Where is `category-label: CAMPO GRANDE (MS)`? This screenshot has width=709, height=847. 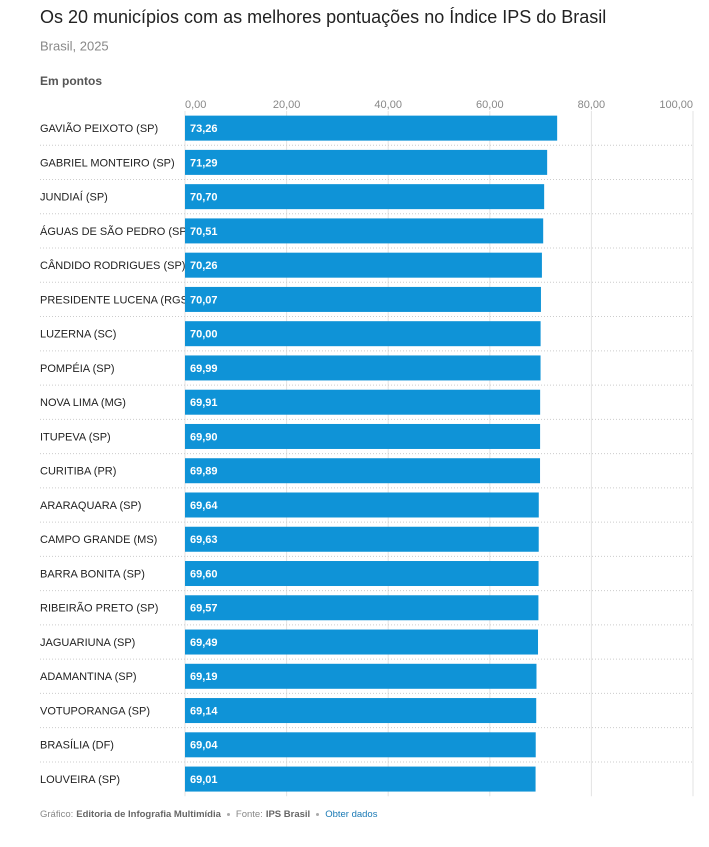 category-label: CAMPO GRANDE (MS) is located at coordinates (98, 540).